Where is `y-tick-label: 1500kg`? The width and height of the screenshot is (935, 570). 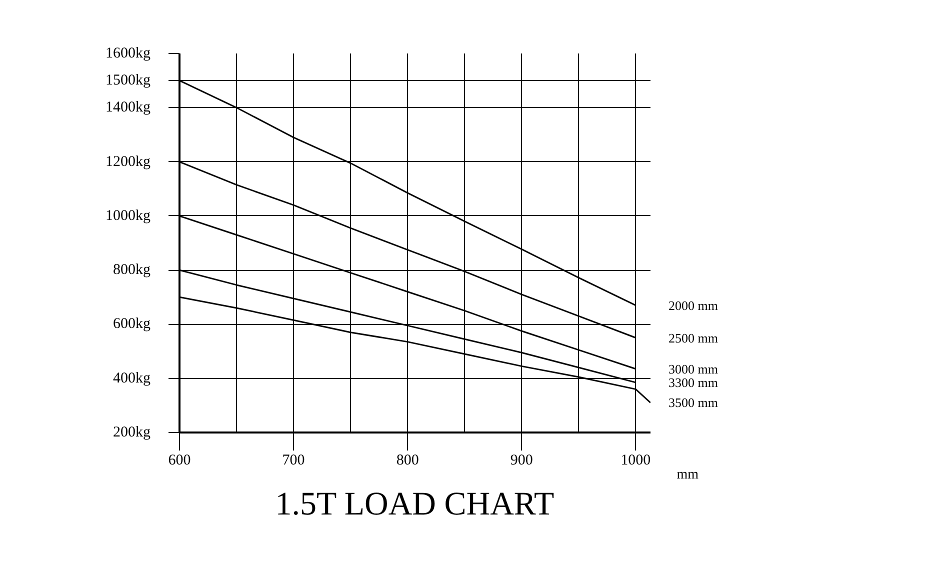 y-tick-label: 1500kg is located at coordinates (128, 80).